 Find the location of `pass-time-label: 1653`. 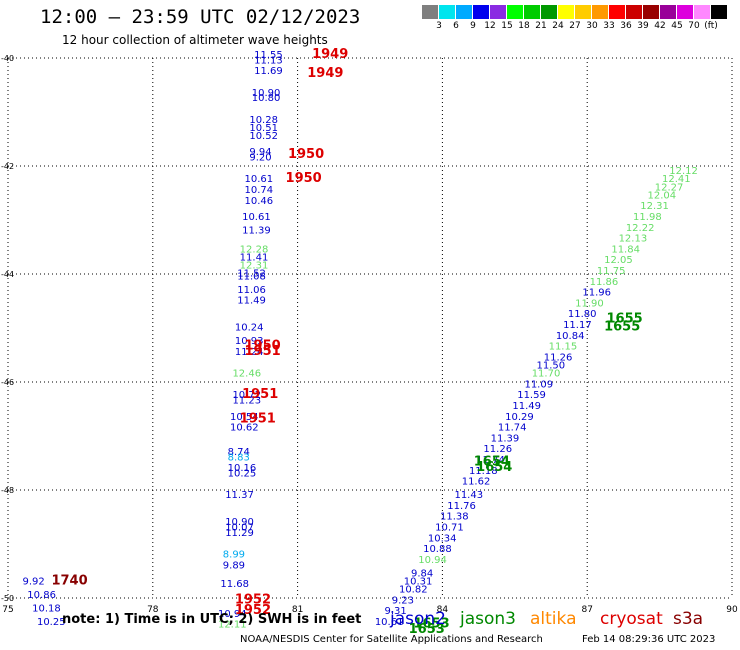

pass-time-label: 1653 is located at coordinates (431, 624).